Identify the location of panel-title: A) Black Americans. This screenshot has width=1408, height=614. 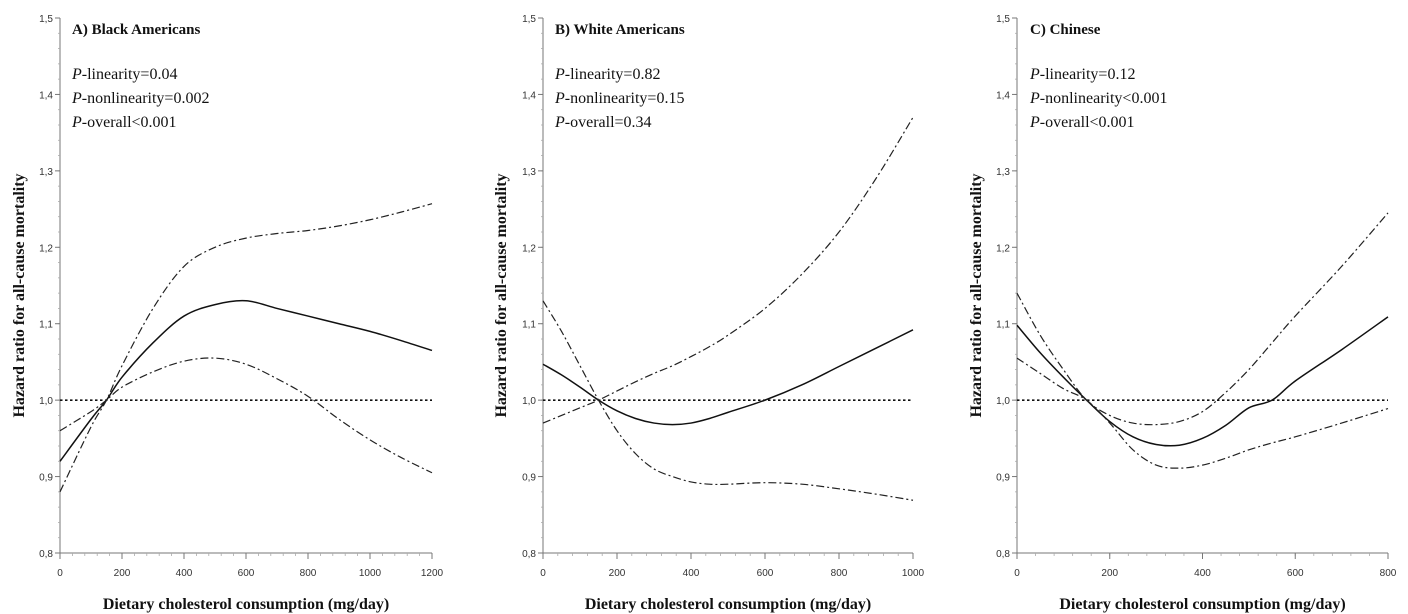
(136, 30).